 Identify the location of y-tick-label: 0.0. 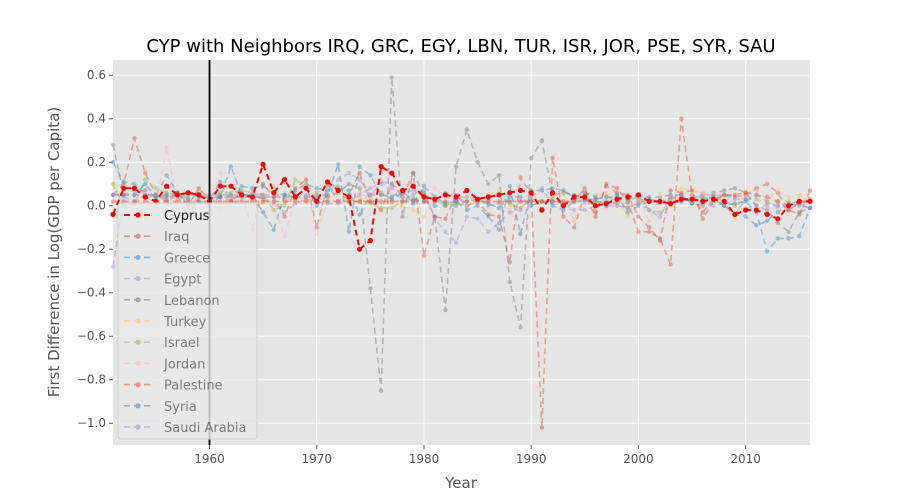
(96, 206).